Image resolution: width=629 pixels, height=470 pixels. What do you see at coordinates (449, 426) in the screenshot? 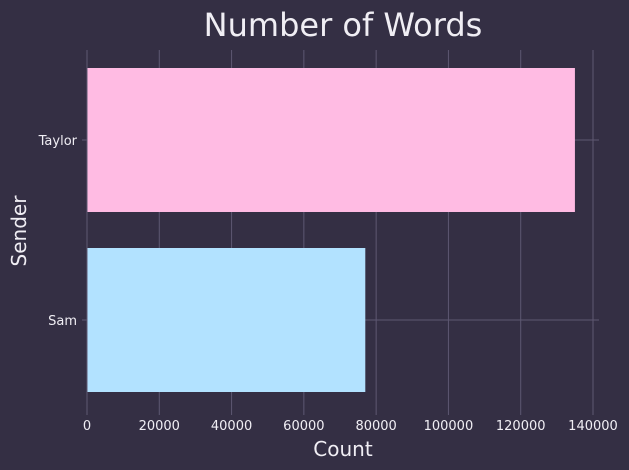
I see `x-tick-label: 100000` at bounding box center [449, 426].